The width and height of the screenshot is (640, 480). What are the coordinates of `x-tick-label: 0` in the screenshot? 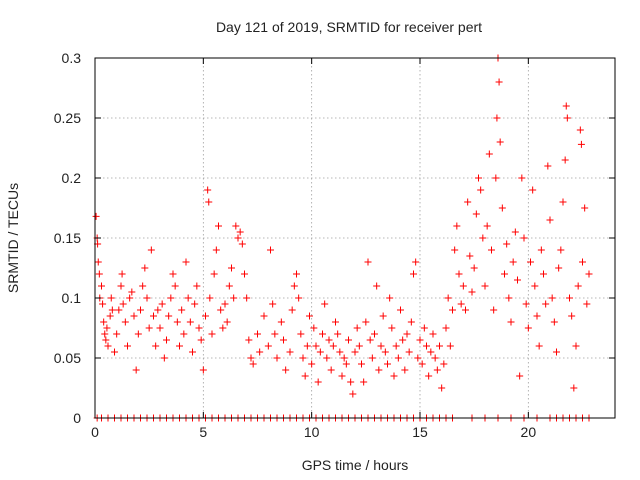 It's located at (95, 432).